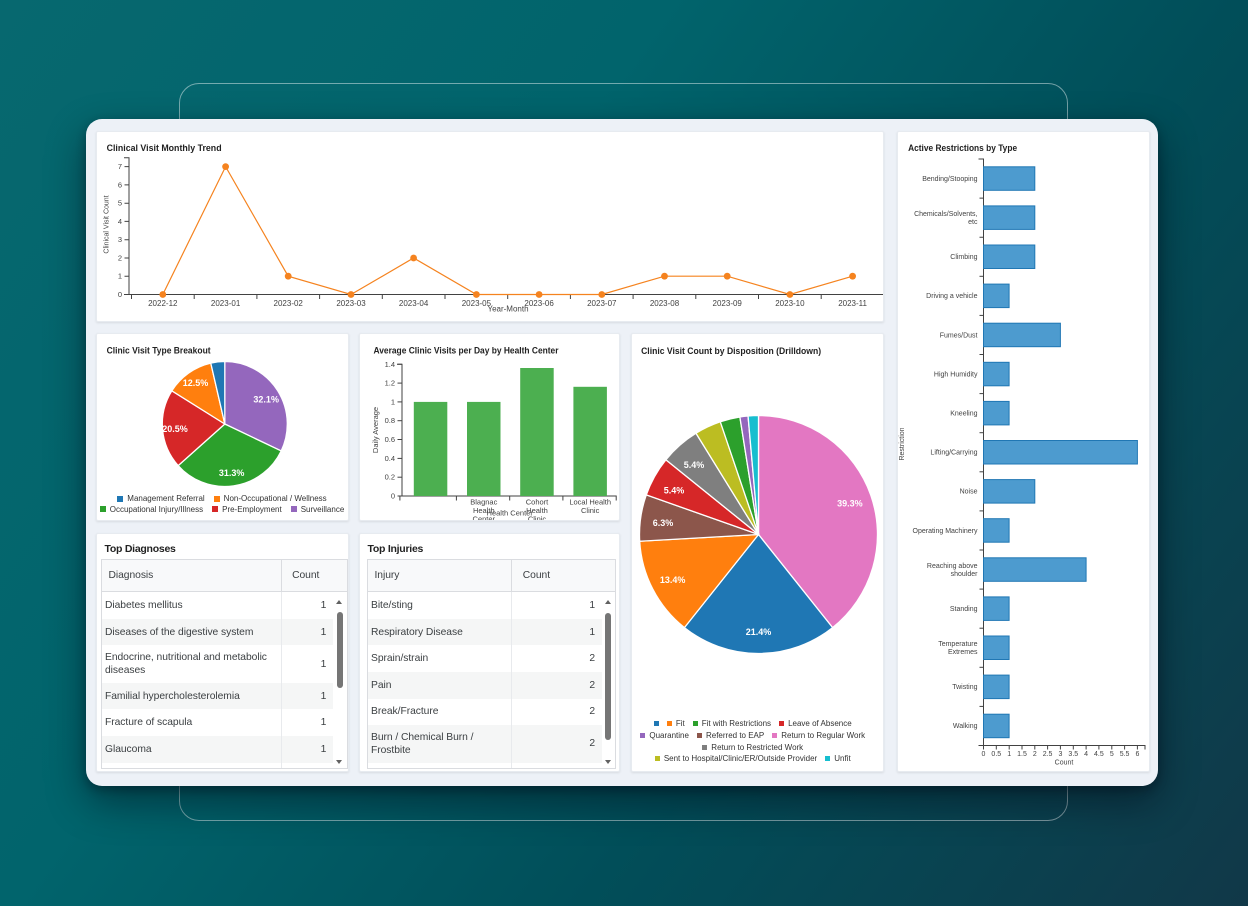 This screenshot has height=906, width=1248. I want to click on svg-text: 2.5, so click(1048, 754).